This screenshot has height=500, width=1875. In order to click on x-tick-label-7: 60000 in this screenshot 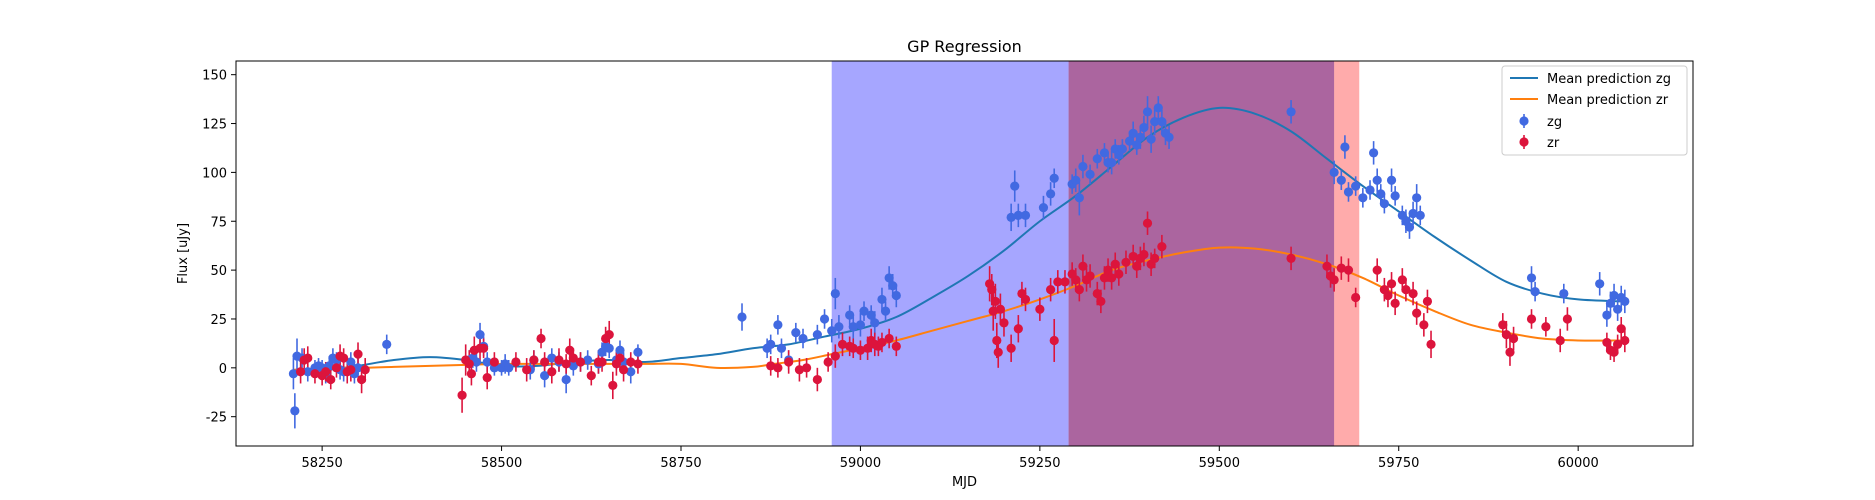, I will do `click(1577, 463)`.